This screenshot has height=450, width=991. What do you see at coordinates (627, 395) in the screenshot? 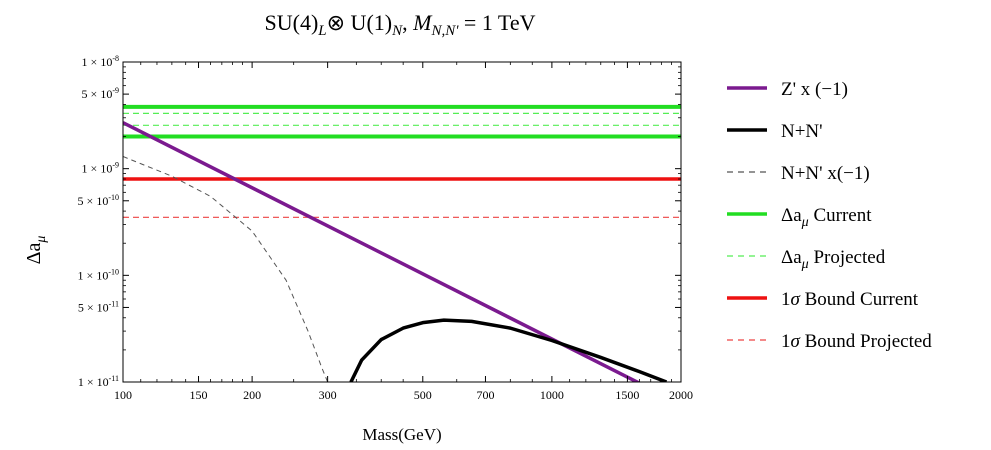
I see `x-tick-label: 1500` at bounding box center [627, 395].